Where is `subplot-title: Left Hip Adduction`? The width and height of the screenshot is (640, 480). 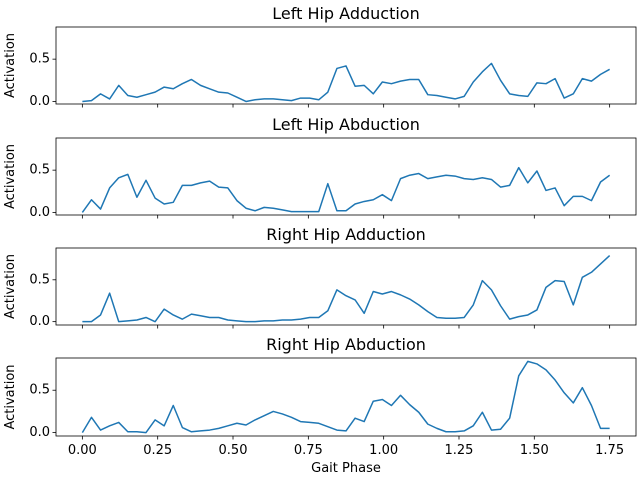
subplot-title: Left Hip Adduction is located at coordinates (345, 13).